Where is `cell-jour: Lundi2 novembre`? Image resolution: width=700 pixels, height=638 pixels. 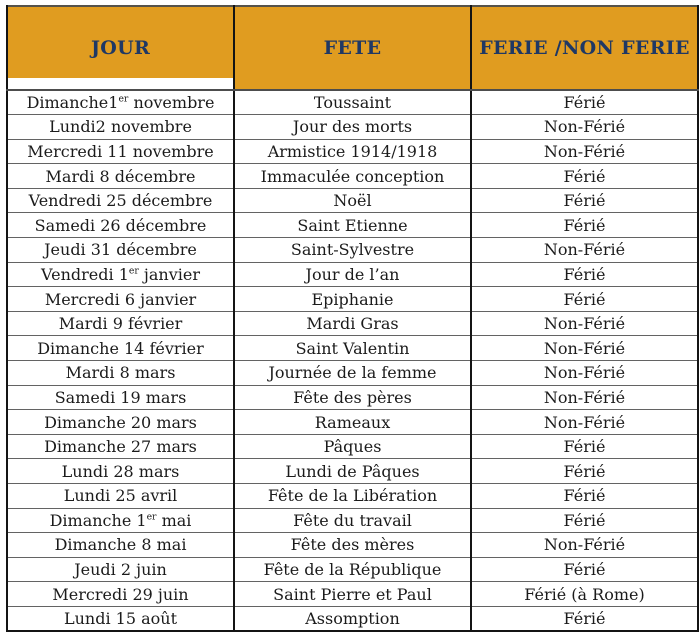
cell-jour: Lundi2 novembre is located at coordinates (120, 127).